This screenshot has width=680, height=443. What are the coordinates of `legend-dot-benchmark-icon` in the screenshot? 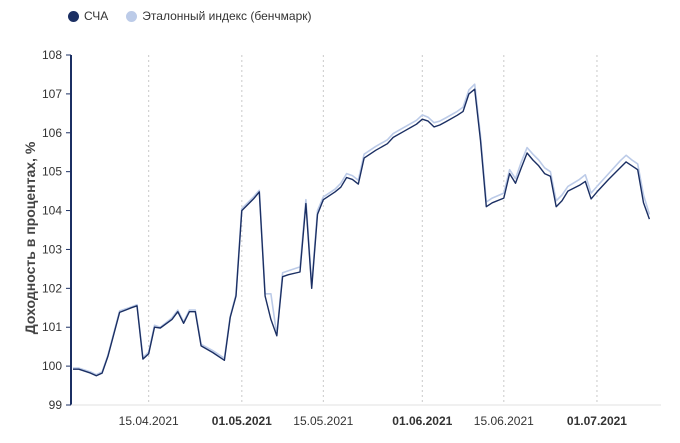 It's located at (132, 16).